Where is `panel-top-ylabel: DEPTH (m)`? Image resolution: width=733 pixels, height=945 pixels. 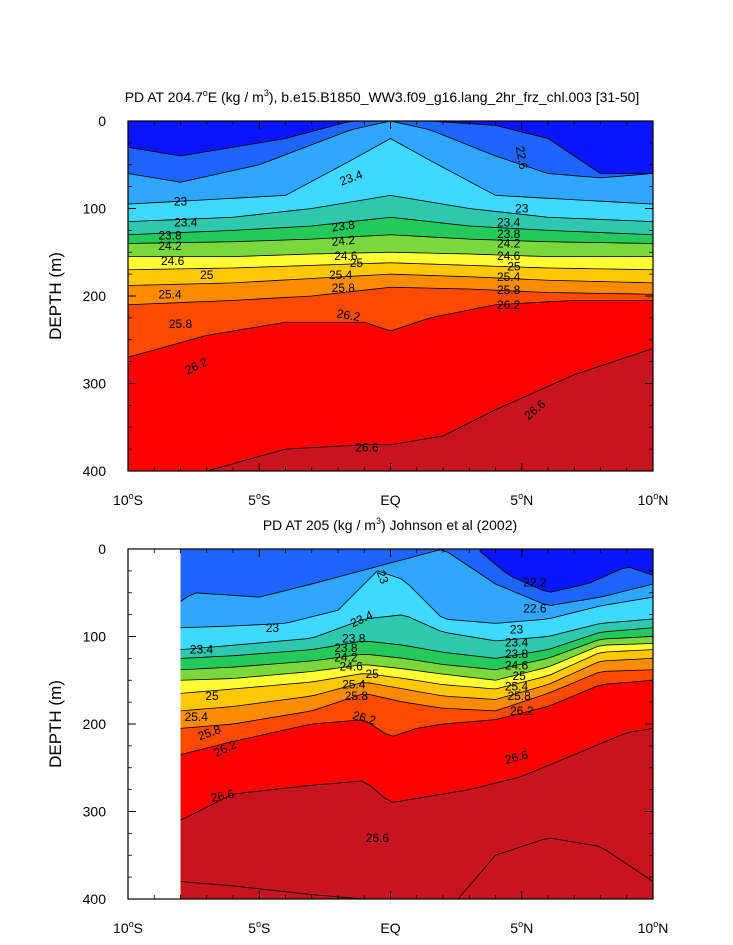 panel-top-ylabel: DEPTH (m) is located at coordinates (55, 296).